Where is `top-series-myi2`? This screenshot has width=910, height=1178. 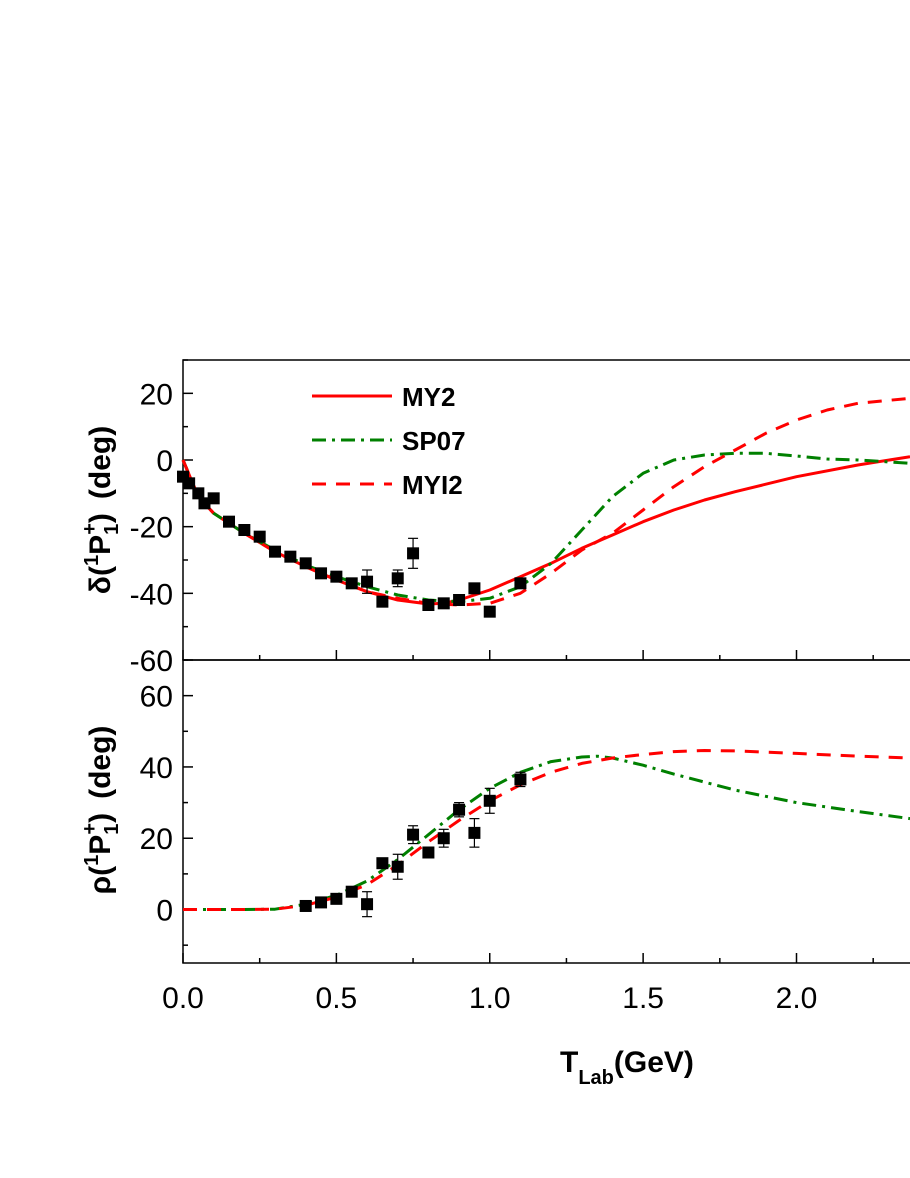
top-series-myi2 is located at coordinates (545, 501).